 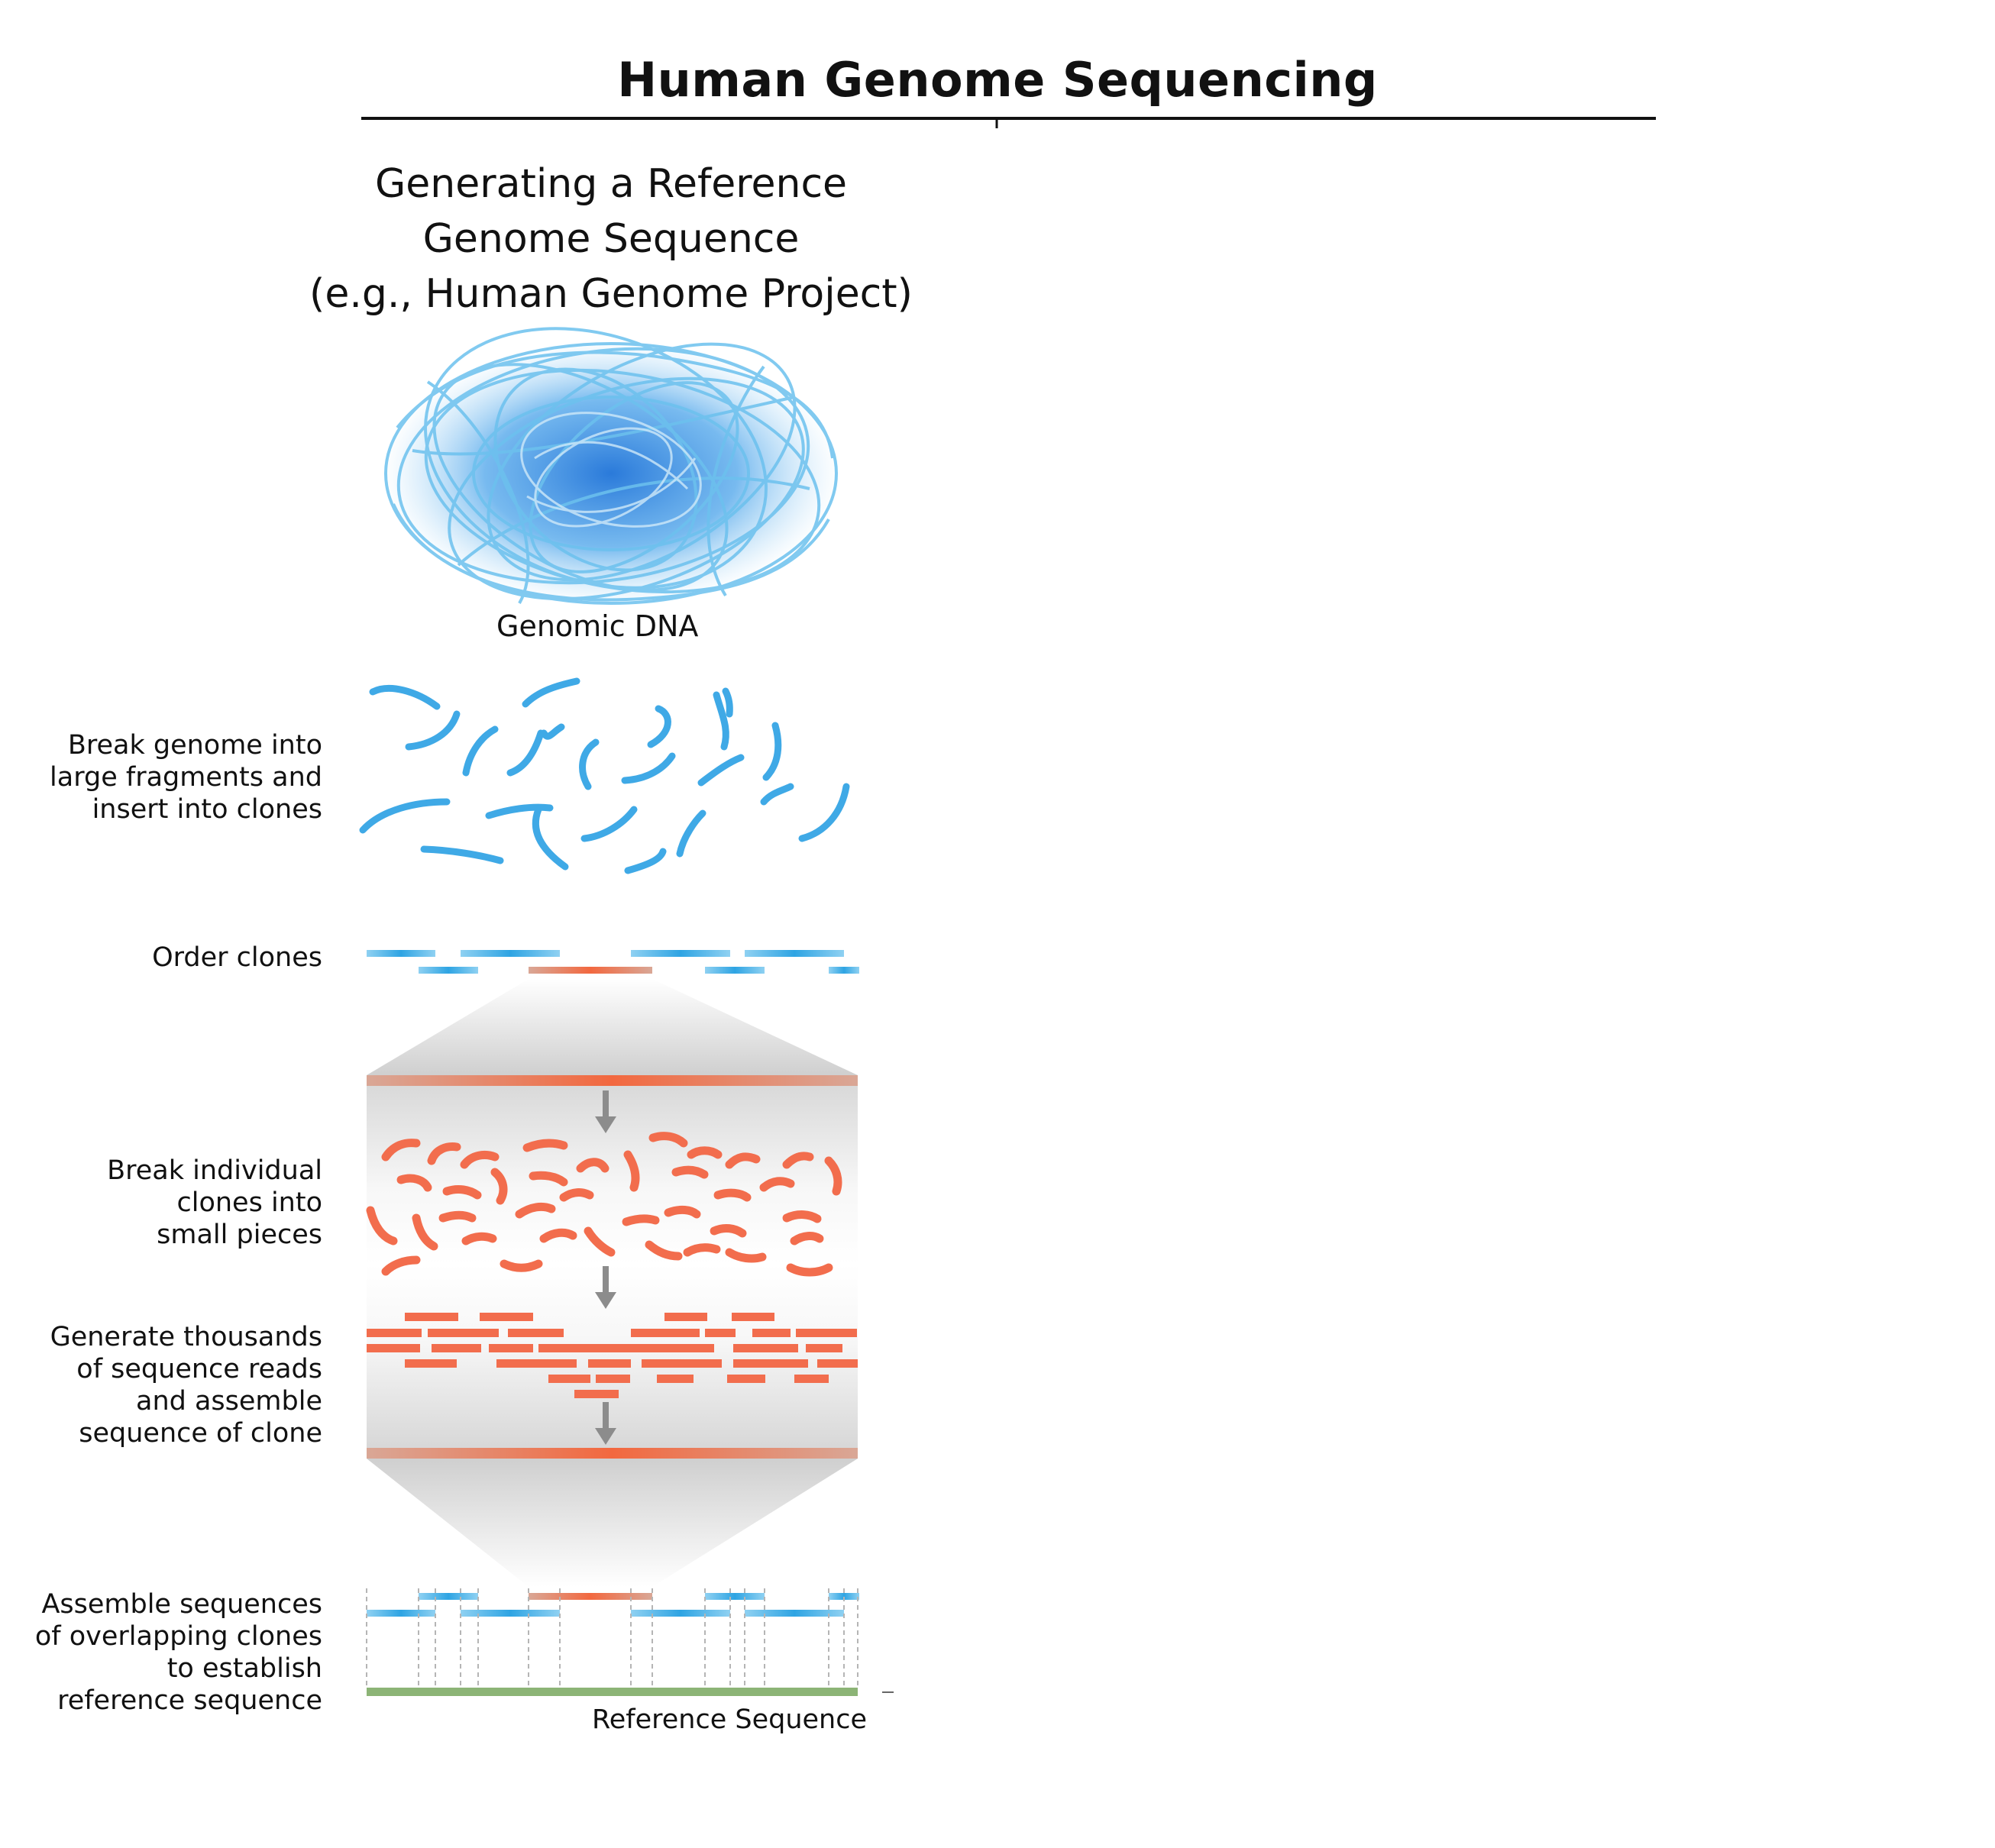 What do you see at coordinates (613, 962) in the screenshot?
I see `ordered-clones` at bounding box center [613, 962].